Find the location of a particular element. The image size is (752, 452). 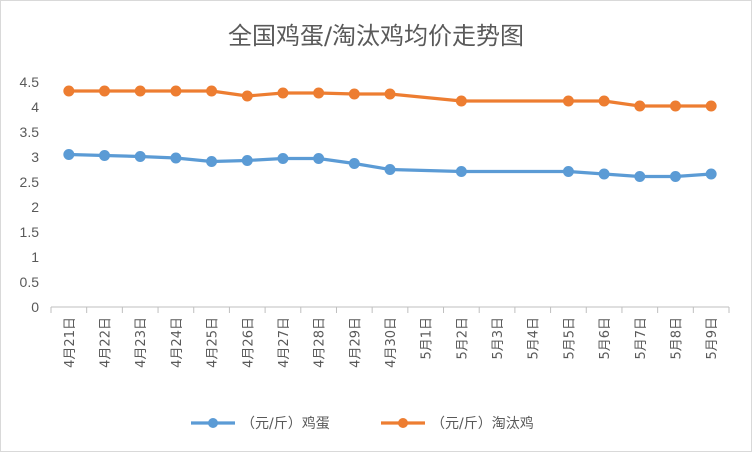

x-tick-label: 4月23日 is located at coordinates (141, 342).